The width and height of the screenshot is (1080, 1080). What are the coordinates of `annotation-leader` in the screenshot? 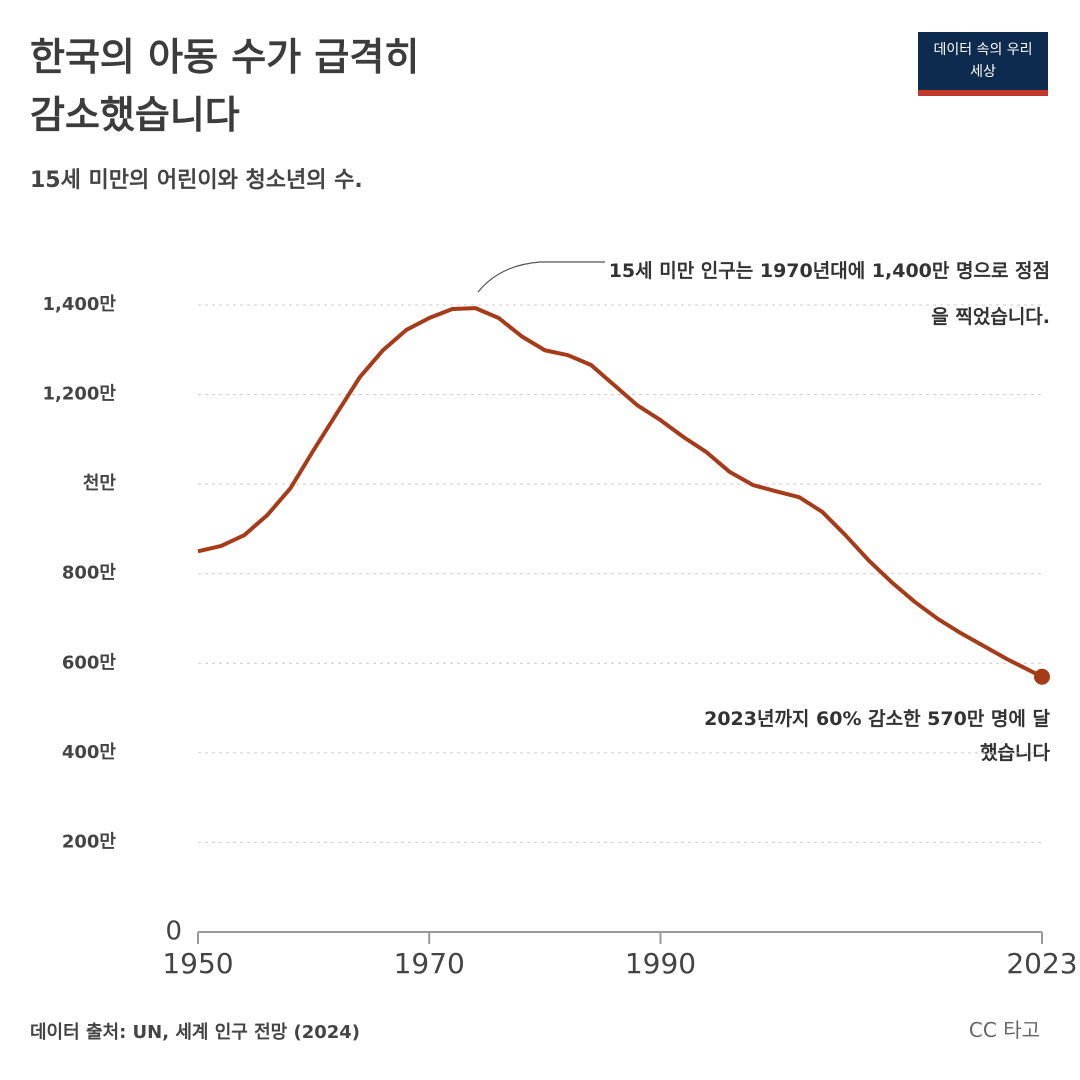 It's located at (541, 277).